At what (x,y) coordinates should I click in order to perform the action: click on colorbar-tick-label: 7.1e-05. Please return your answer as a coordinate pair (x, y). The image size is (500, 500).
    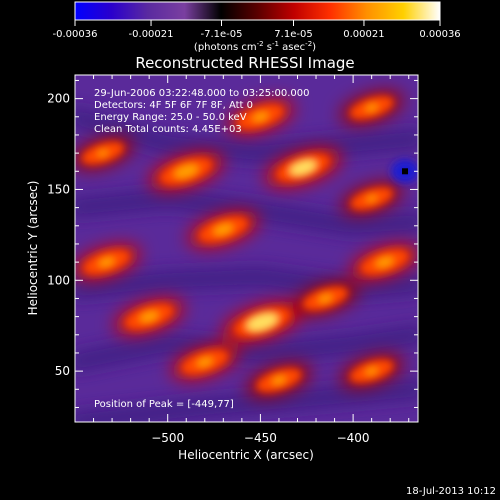
    Looking at the image, I should click on (293, 34).